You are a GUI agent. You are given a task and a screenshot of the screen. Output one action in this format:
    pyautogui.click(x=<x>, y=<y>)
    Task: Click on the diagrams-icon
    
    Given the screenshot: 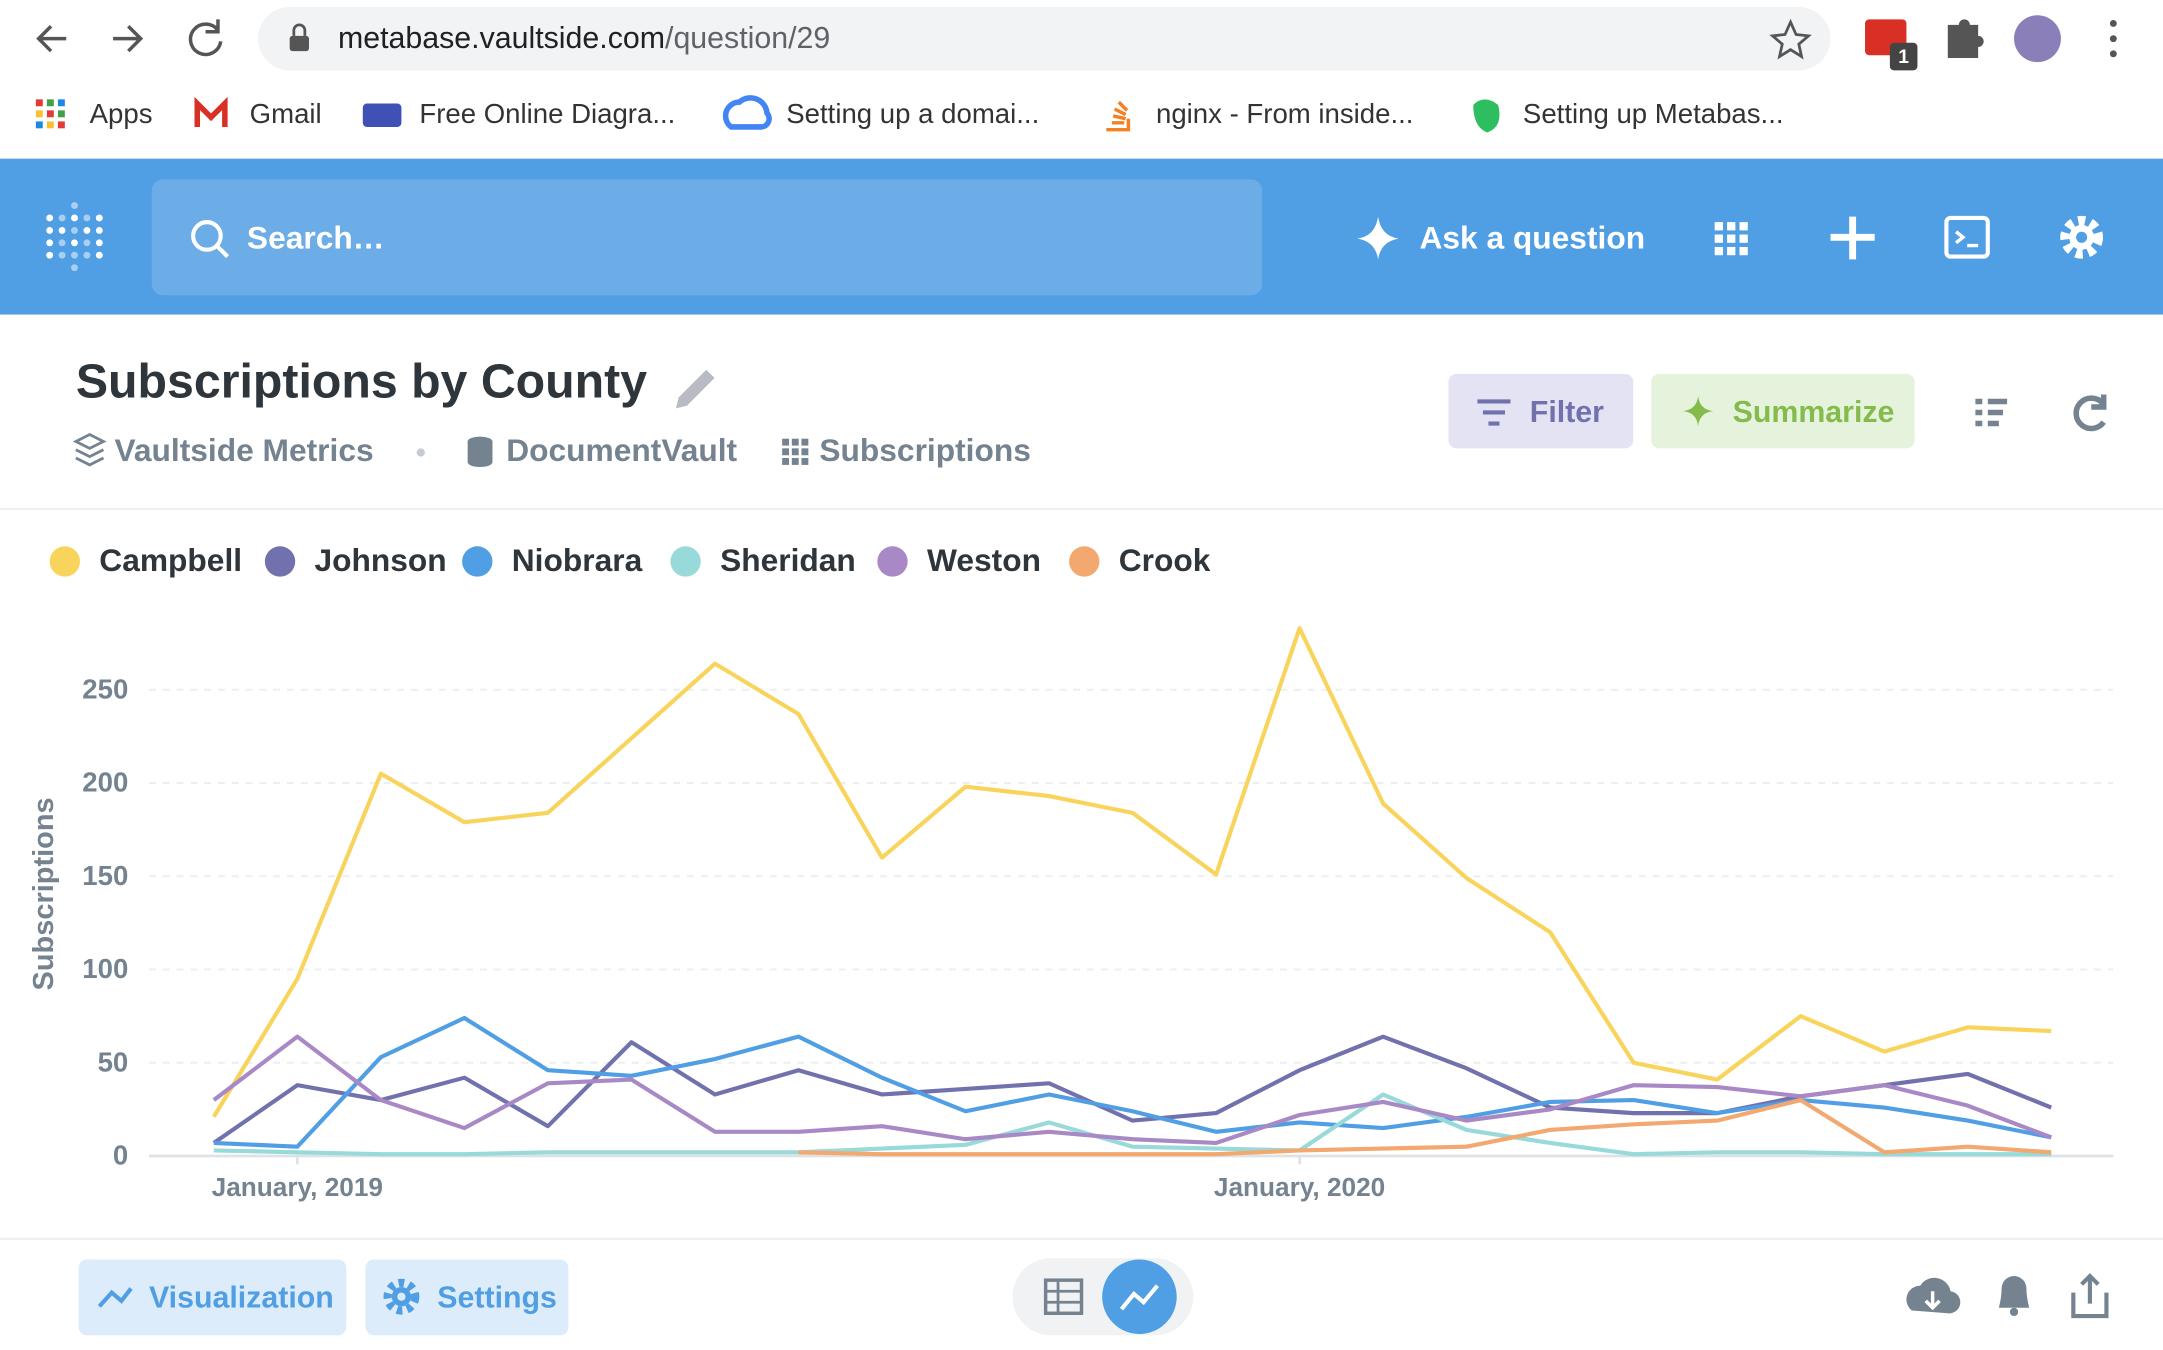 What is the action you would take?
    pyautogui.click(x=382, y=115)
    